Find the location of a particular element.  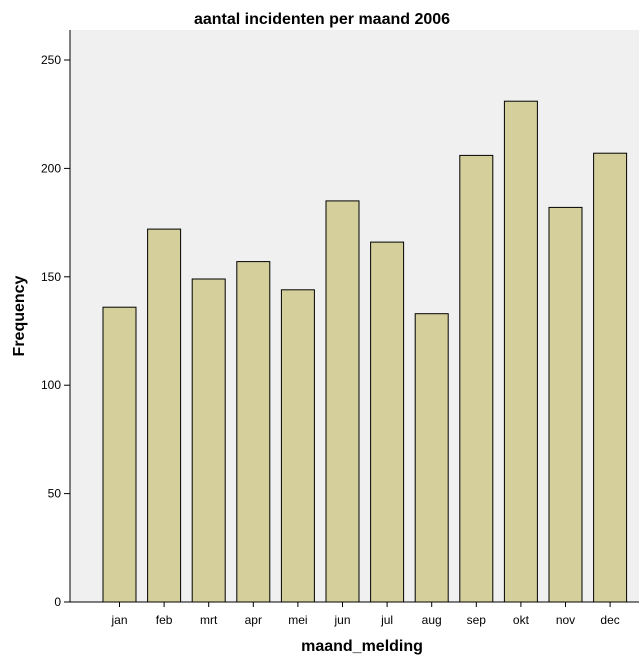

bar-jan is located at coordinates (119, 454).